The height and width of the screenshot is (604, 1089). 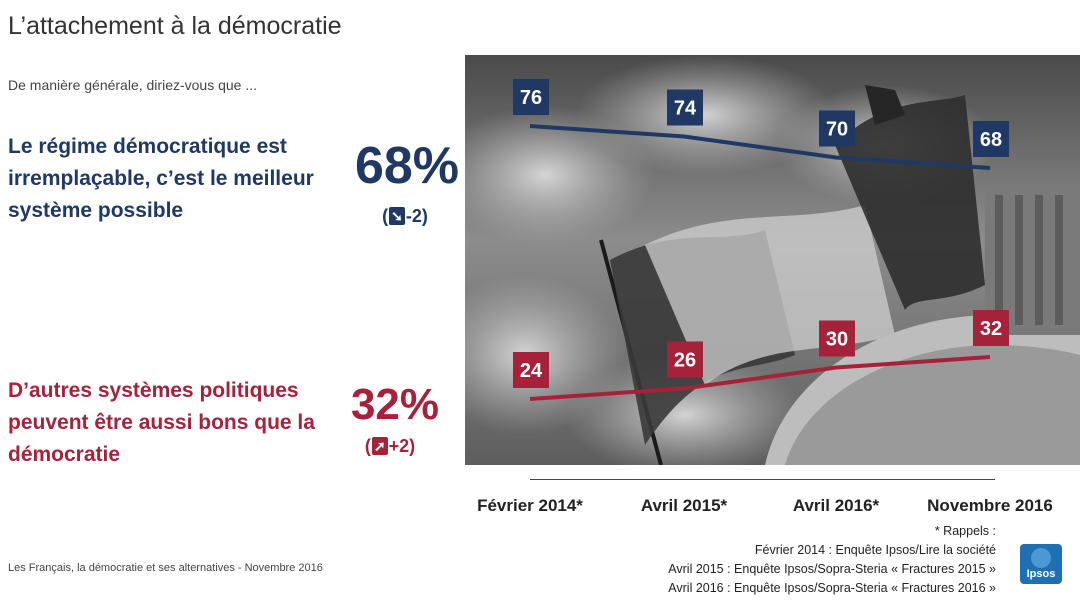 I want to click on data-label: 70, so click(x=837, y=130).